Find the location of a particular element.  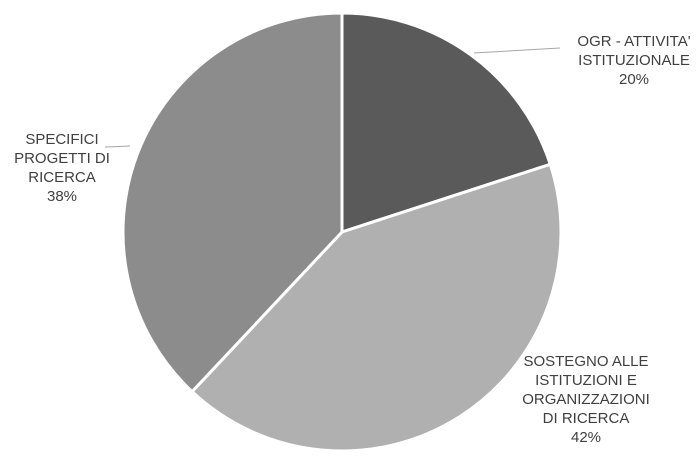

slice-label-1: OGR - ATTIVITA' ISTITUZIONALE 20% is located at coordinates (633, 60).